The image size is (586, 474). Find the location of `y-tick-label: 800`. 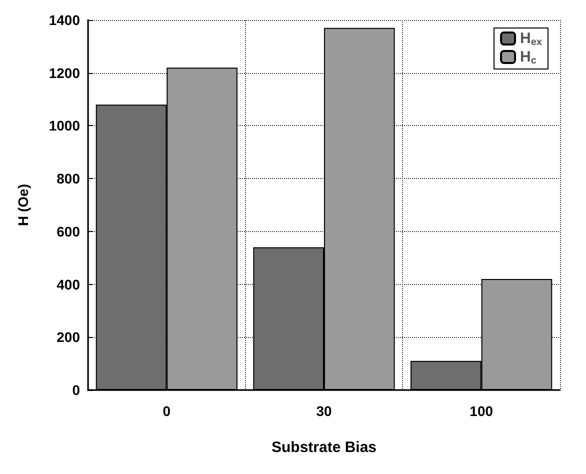

y-tick-label: 800 is located at coordinates (68, 178).